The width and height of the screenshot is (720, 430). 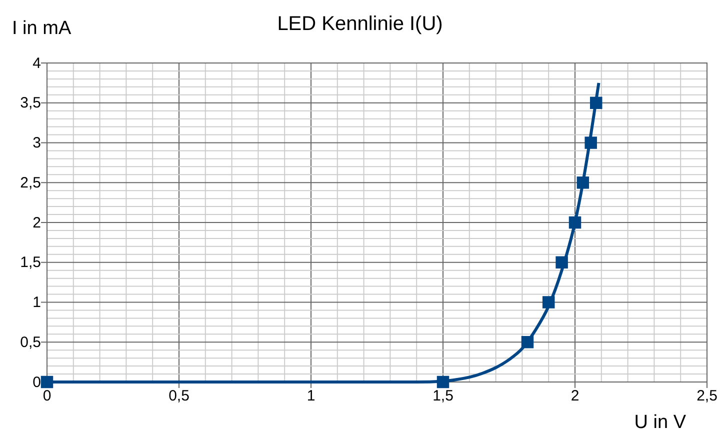 What do you see at coordinates (30, 103) in the screenshot?
I see `y-tick-label: 3,5` at bounding box center [30, 103].